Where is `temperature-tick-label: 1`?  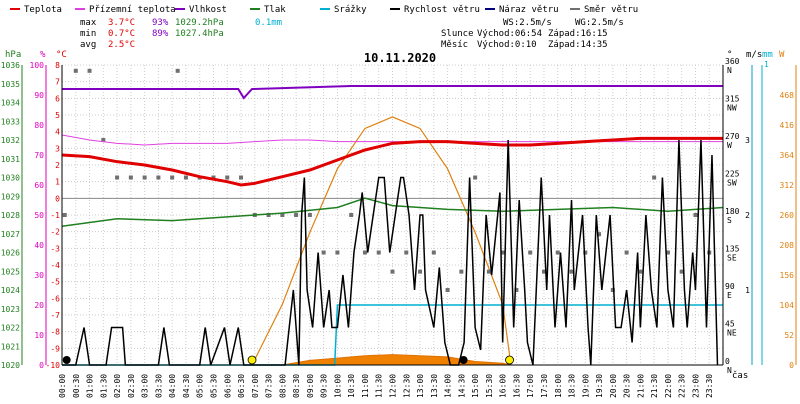 temperature-tick-label: 1 is located at coordinates (57, 182).